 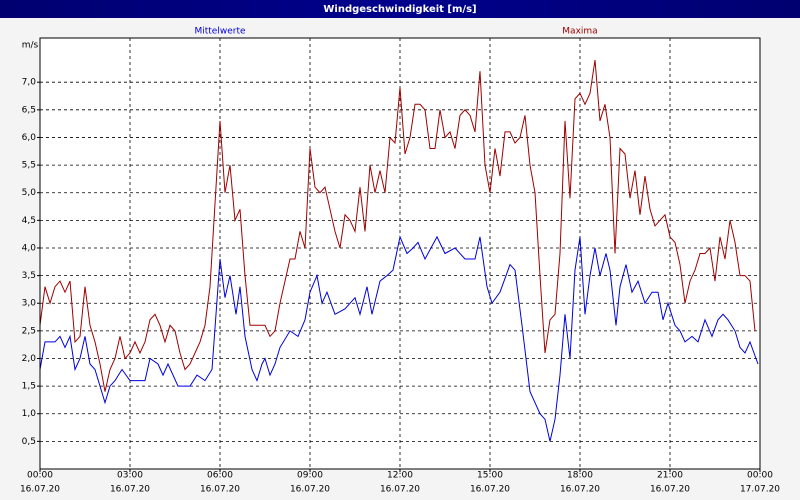 What do you see at coordinates (29, 414) in the screenshot?
I see `y-tick-label: 1,0` at bounding box center [29, 414].